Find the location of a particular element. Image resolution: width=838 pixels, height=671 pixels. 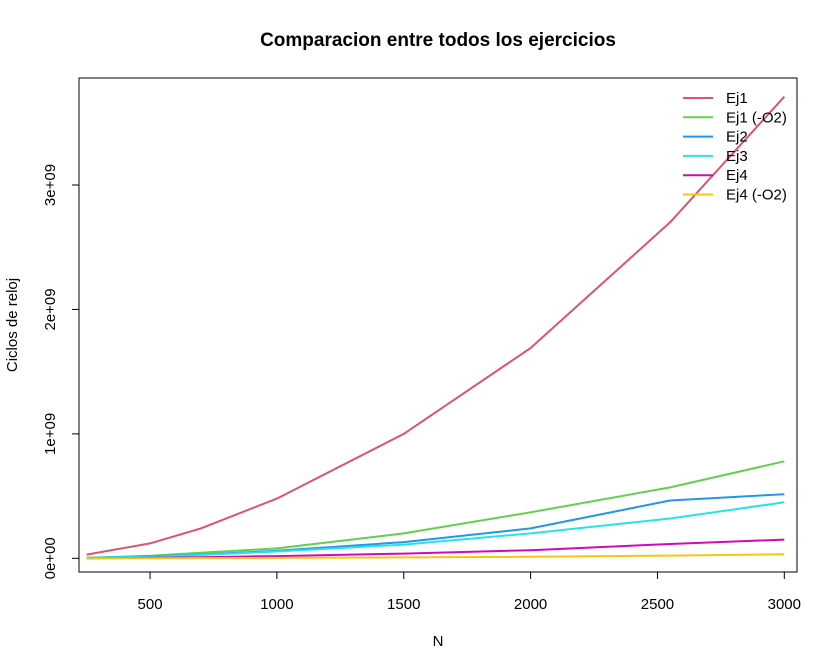

x-axis: 500 1000 1500 2000 2500 3000 is located at coordinates (469, 592).